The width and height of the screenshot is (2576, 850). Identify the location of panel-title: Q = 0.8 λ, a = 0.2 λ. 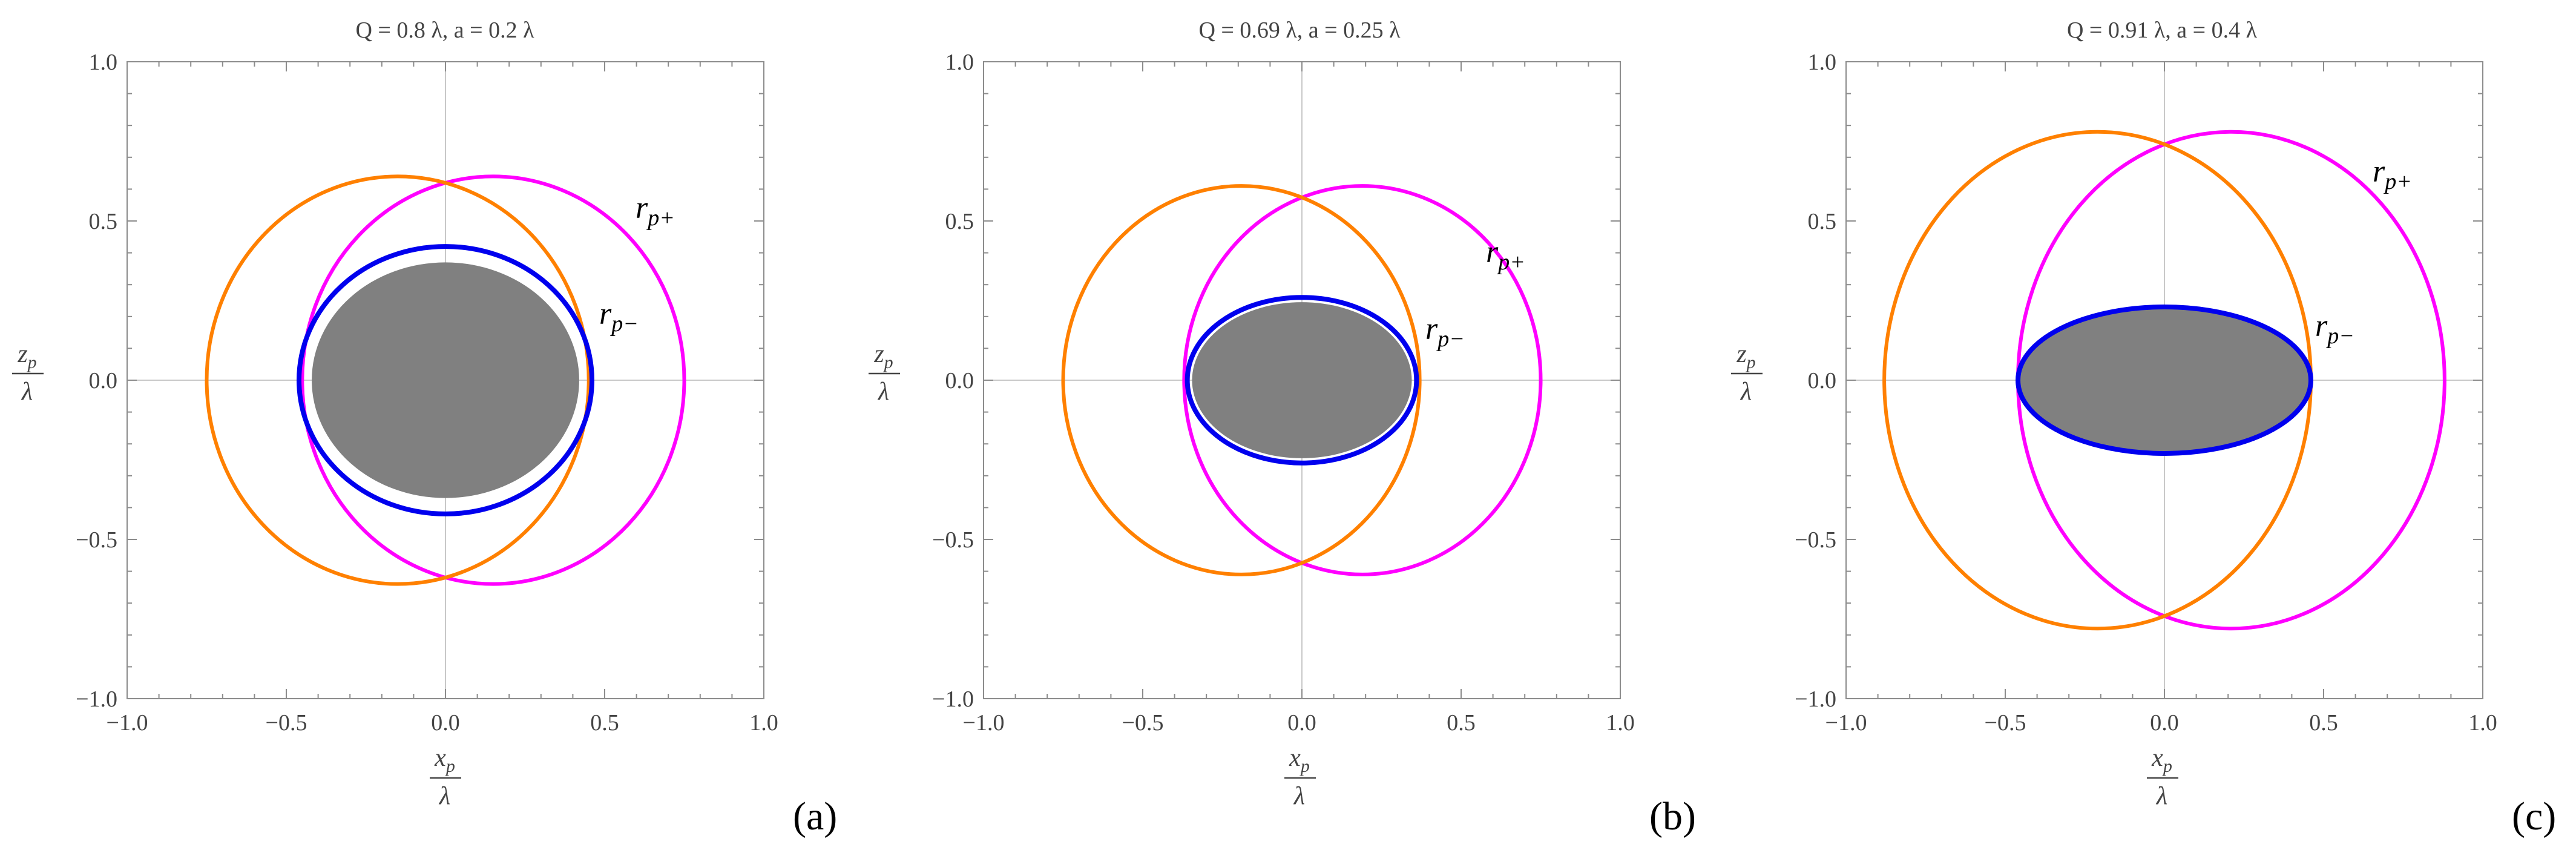
(444, 31).